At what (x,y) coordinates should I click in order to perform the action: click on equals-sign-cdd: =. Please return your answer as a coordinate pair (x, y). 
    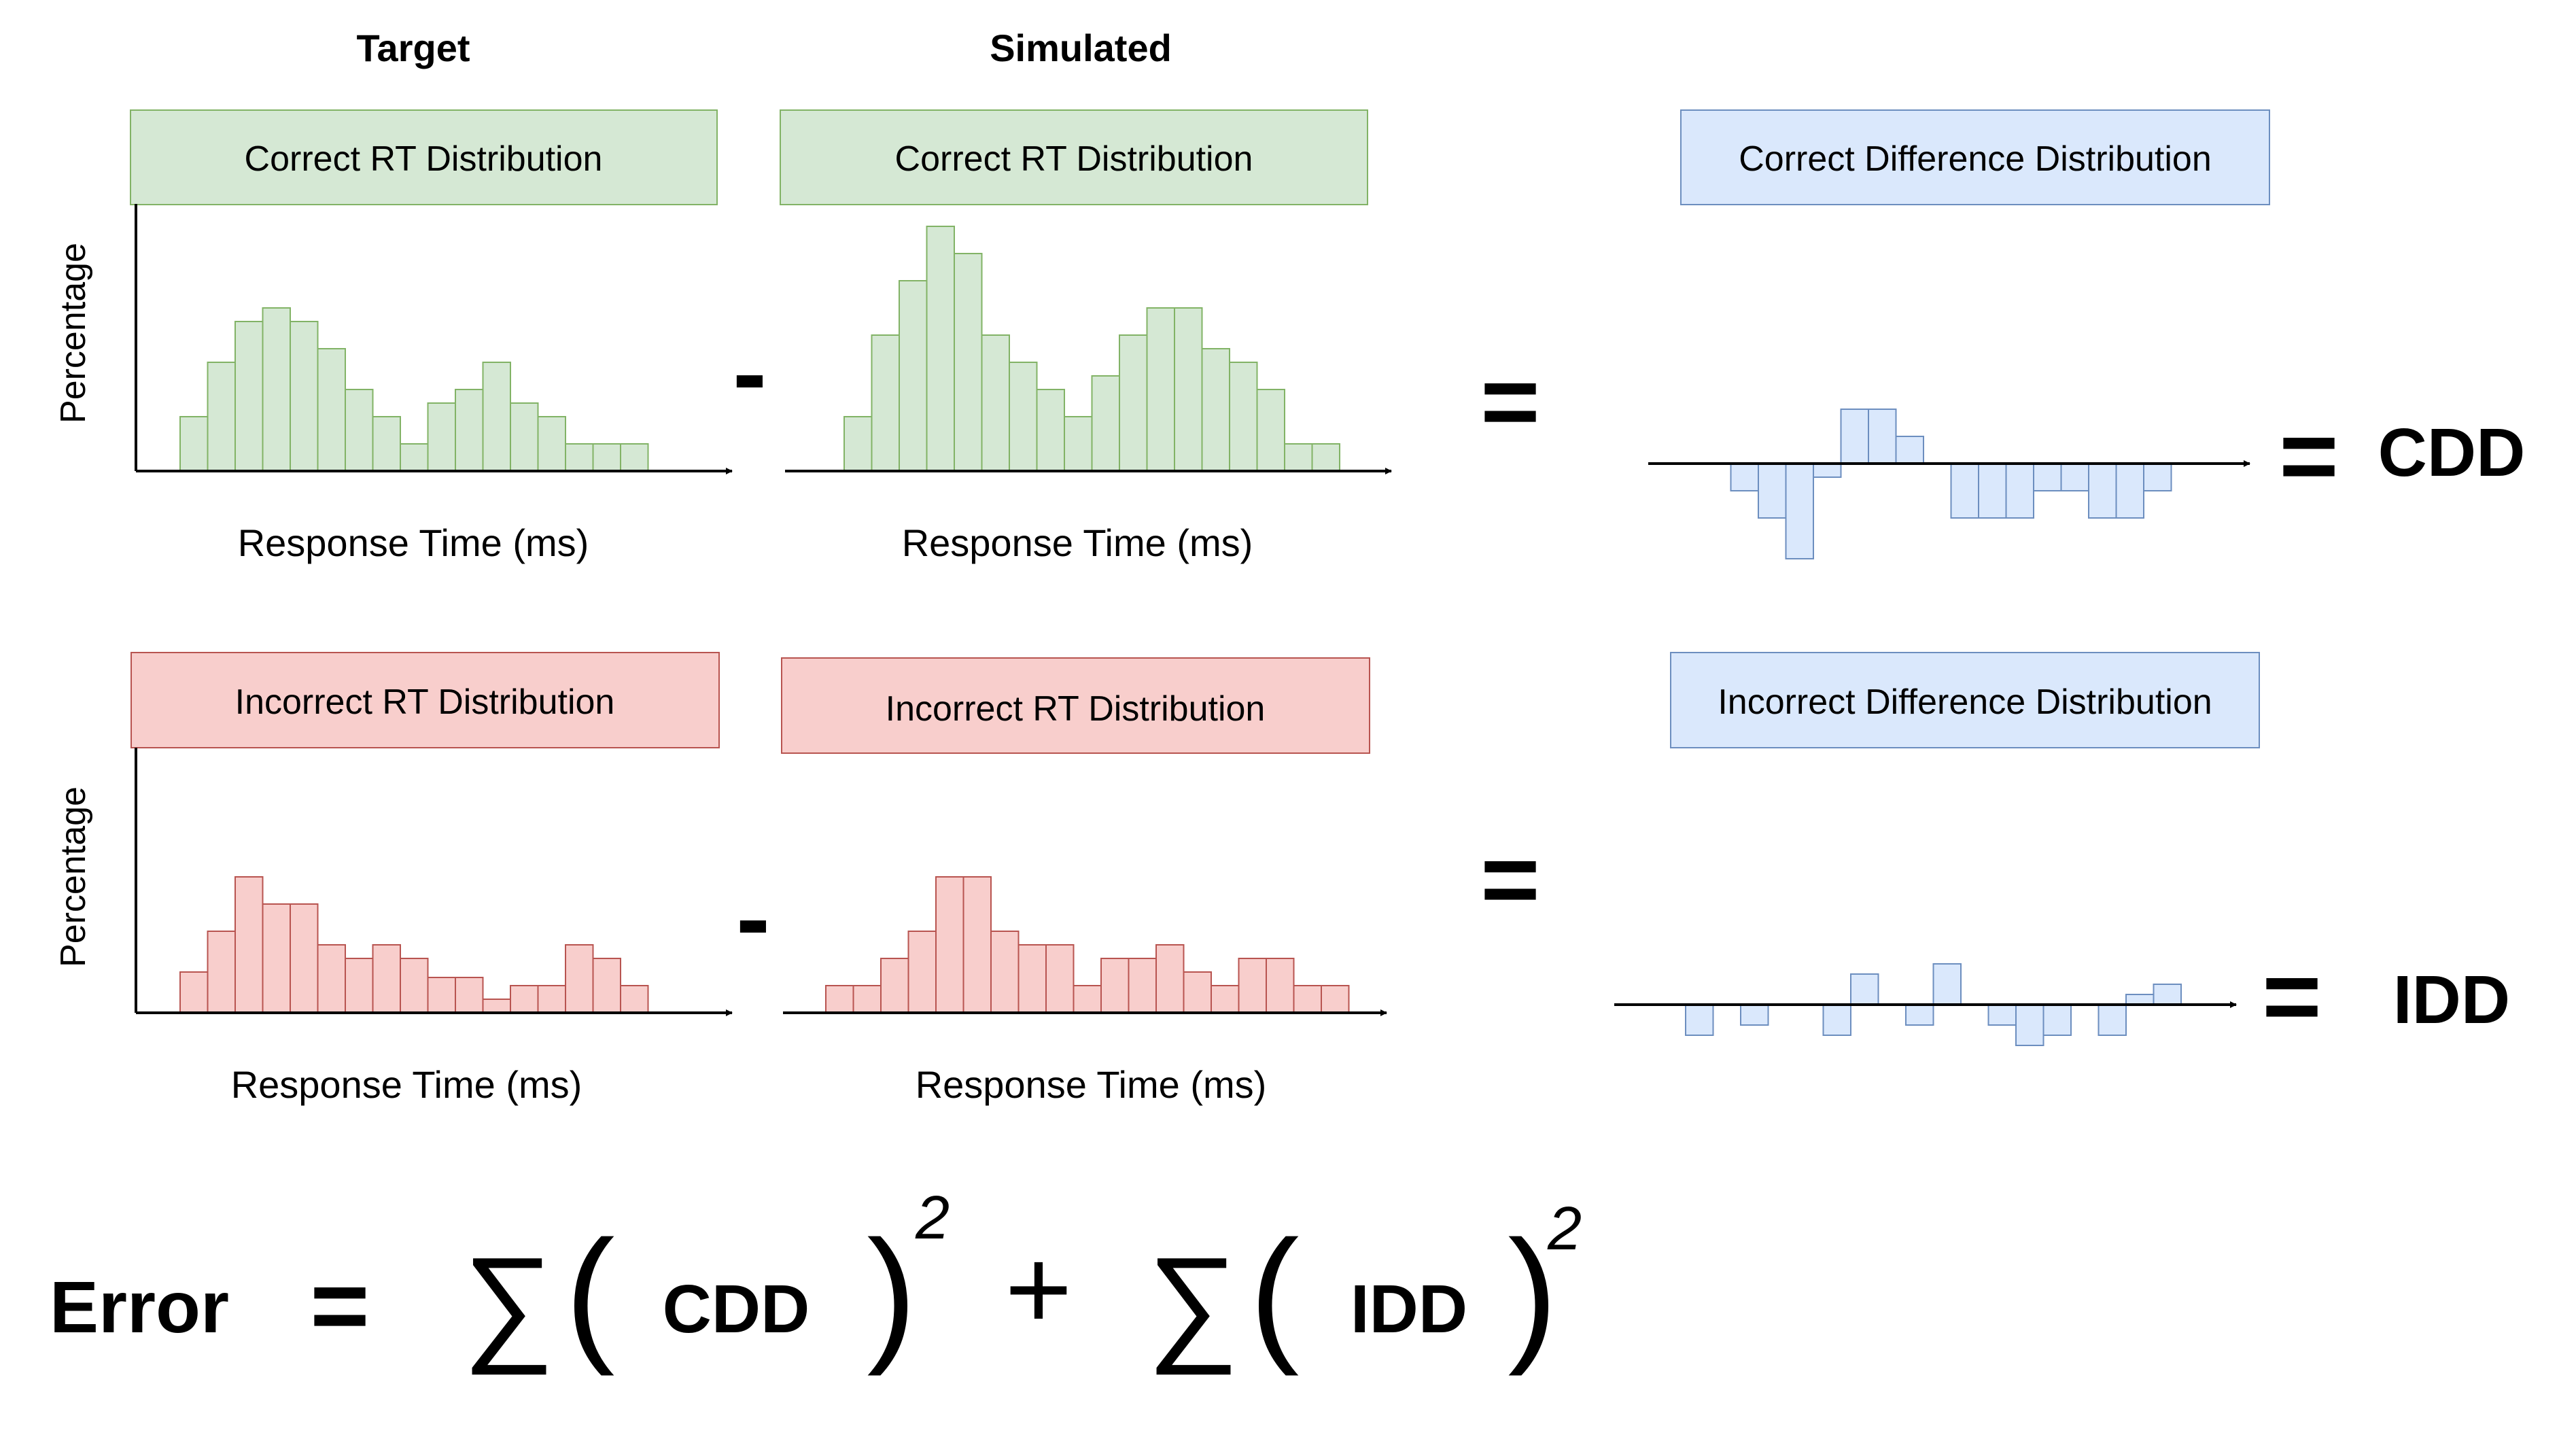
    Looking at the image, I should click on (2309, 455).